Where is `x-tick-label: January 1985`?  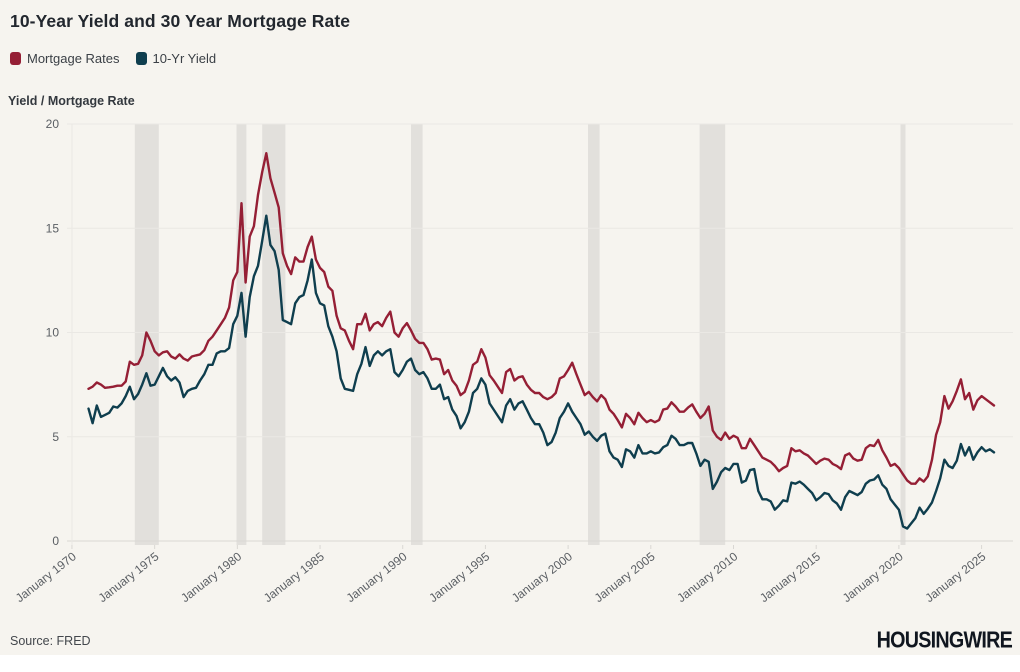
x-tick-label: January 1985 is located at coordinates (294, 577).